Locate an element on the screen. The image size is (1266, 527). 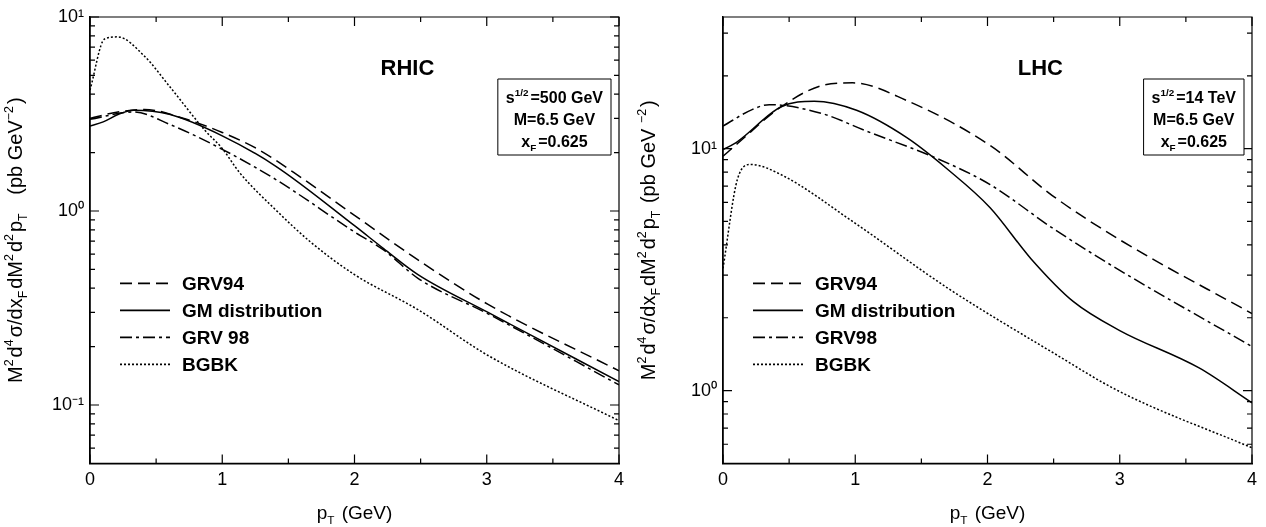
legend-label: GRV98 is located at coordinates (846, 338).